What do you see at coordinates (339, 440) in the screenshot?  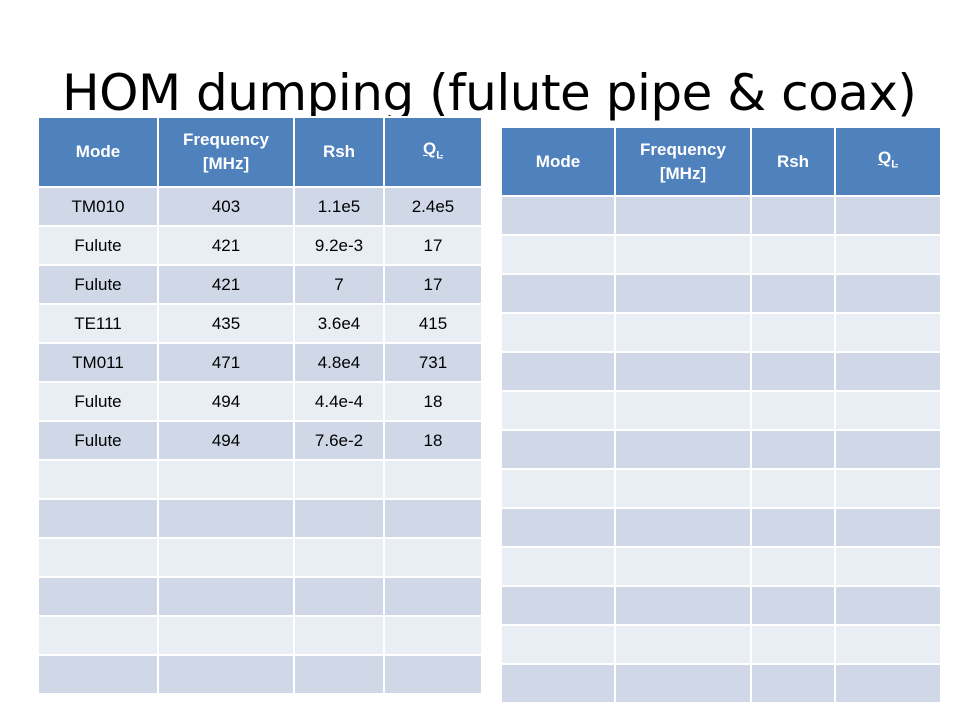 I see `cell-rsh: 7.6e-2` at bounding box center [339, 440].